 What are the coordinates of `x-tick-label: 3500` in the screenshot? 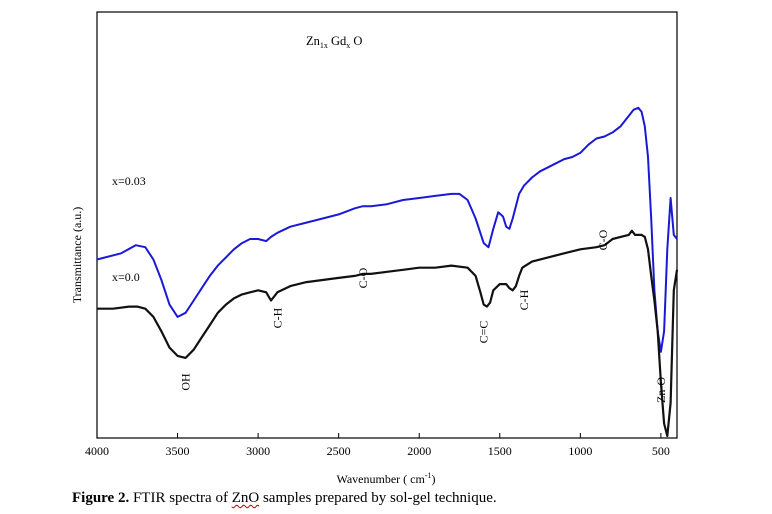 It's located at (178, 451).